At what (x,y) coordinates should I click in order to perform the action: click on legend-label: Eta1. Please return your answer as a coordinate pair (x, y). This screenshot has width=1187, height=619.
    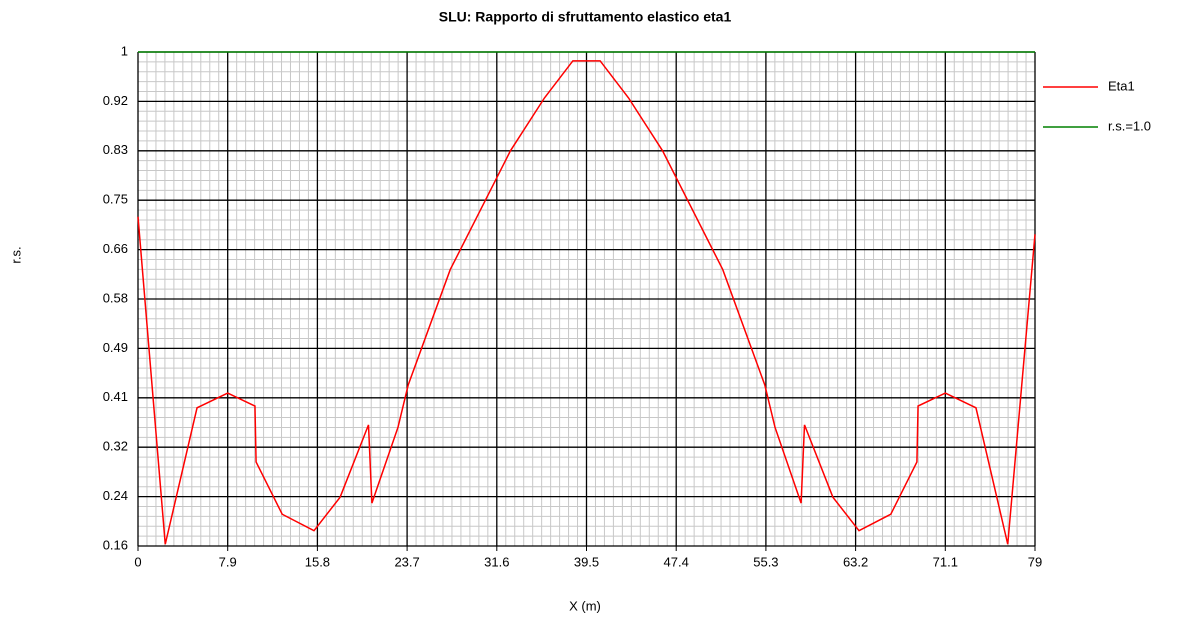
    Looking at the image, I should click on (1121, 85).